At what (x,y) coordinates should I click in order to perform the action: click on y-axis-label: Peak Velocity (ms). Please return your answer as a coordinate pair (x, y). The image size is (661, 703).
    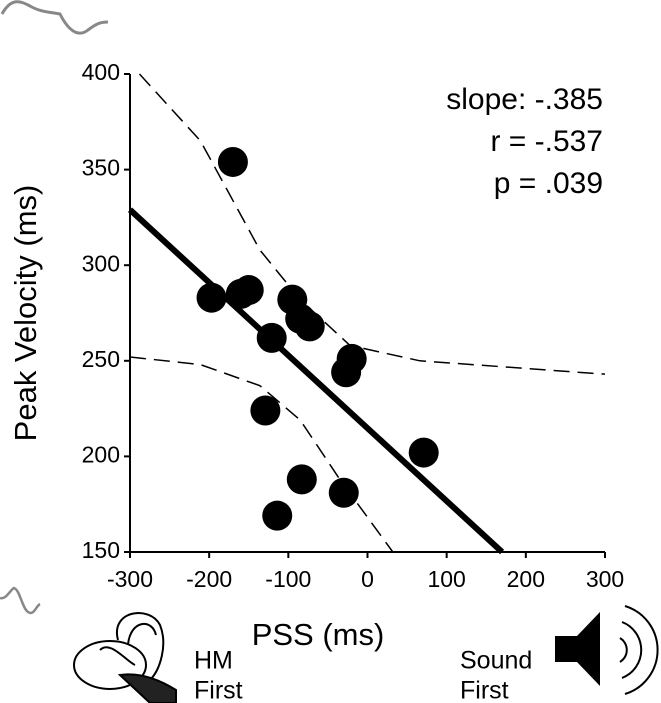
    Looking at the image, I should click on (25, 313).